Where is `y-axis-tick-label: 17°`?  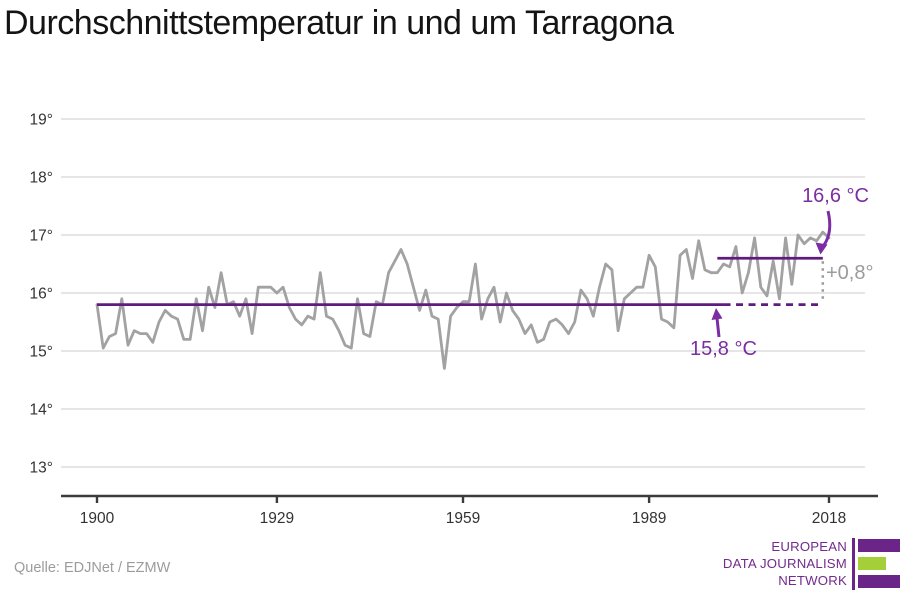
y-axis-tick-label: 17° is located at coordinates (41, 236).